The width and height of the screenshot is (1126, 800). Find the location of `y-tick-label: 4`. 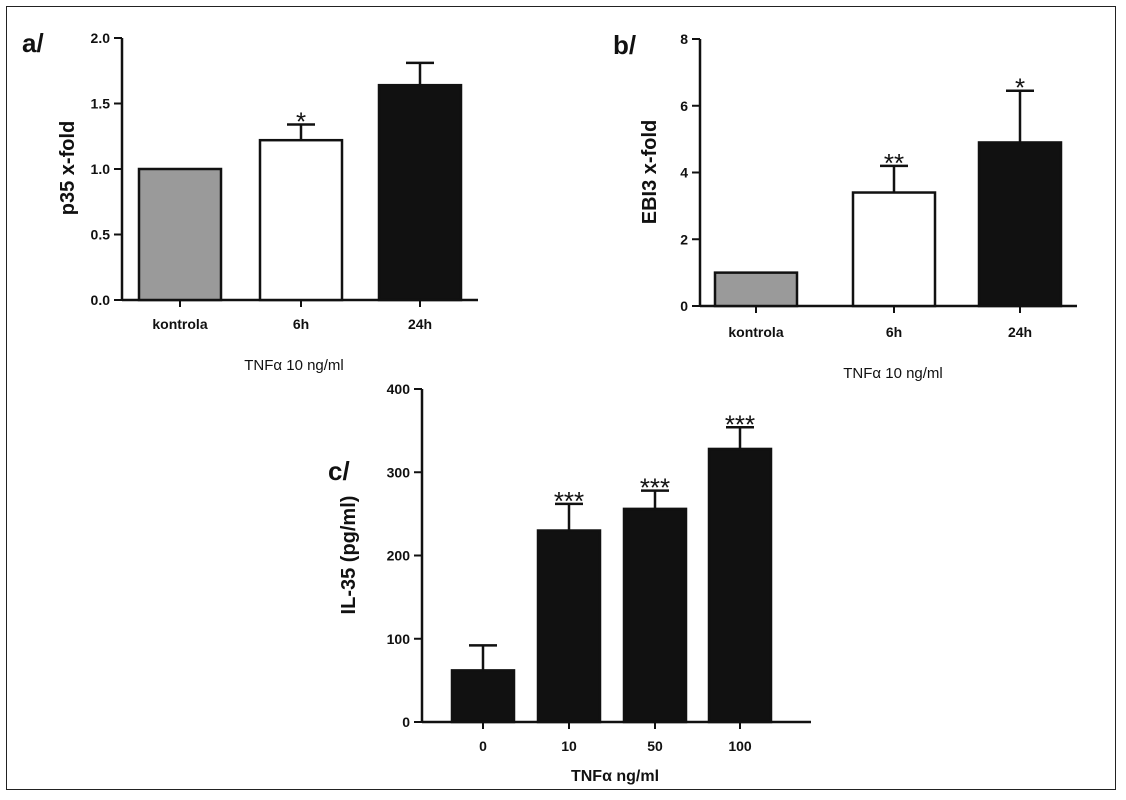

y-tick-label: 4 is located at coordinates (684, 173).